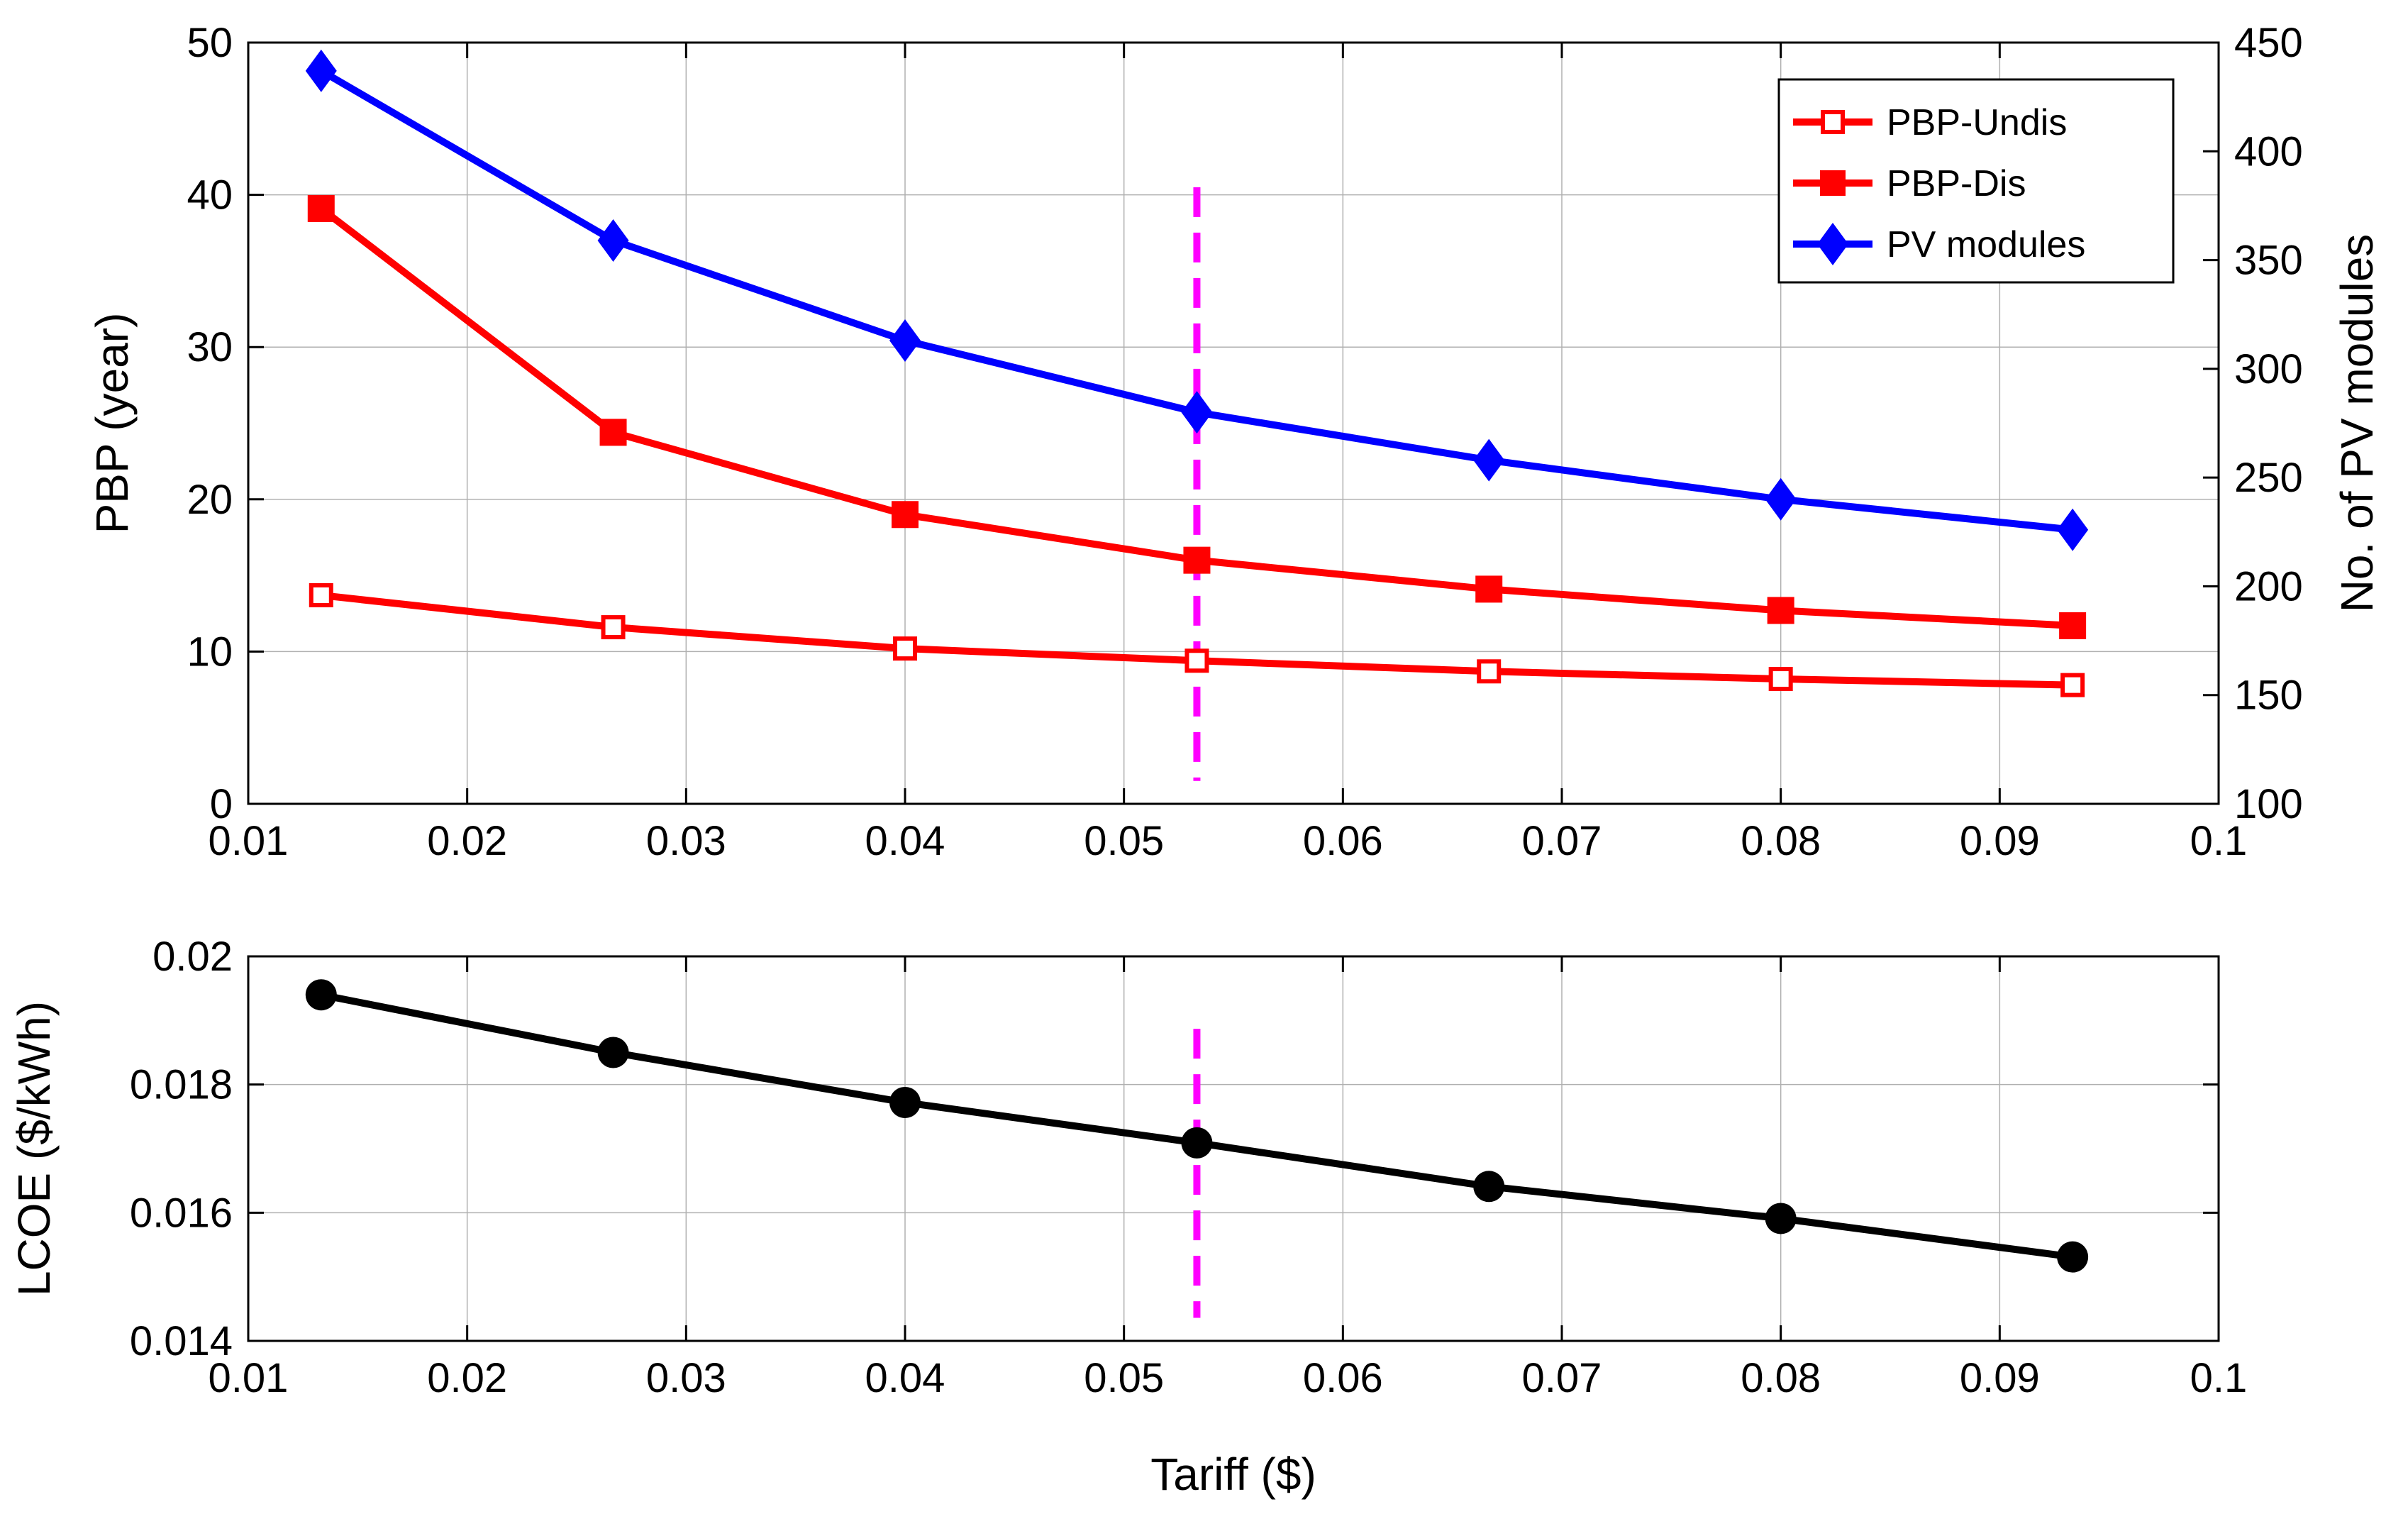 Image resolution: width=2408 pixels, height=1514 pixels. I want to click on bot-x-tick-label: 0.09, so click(2000, 1378).